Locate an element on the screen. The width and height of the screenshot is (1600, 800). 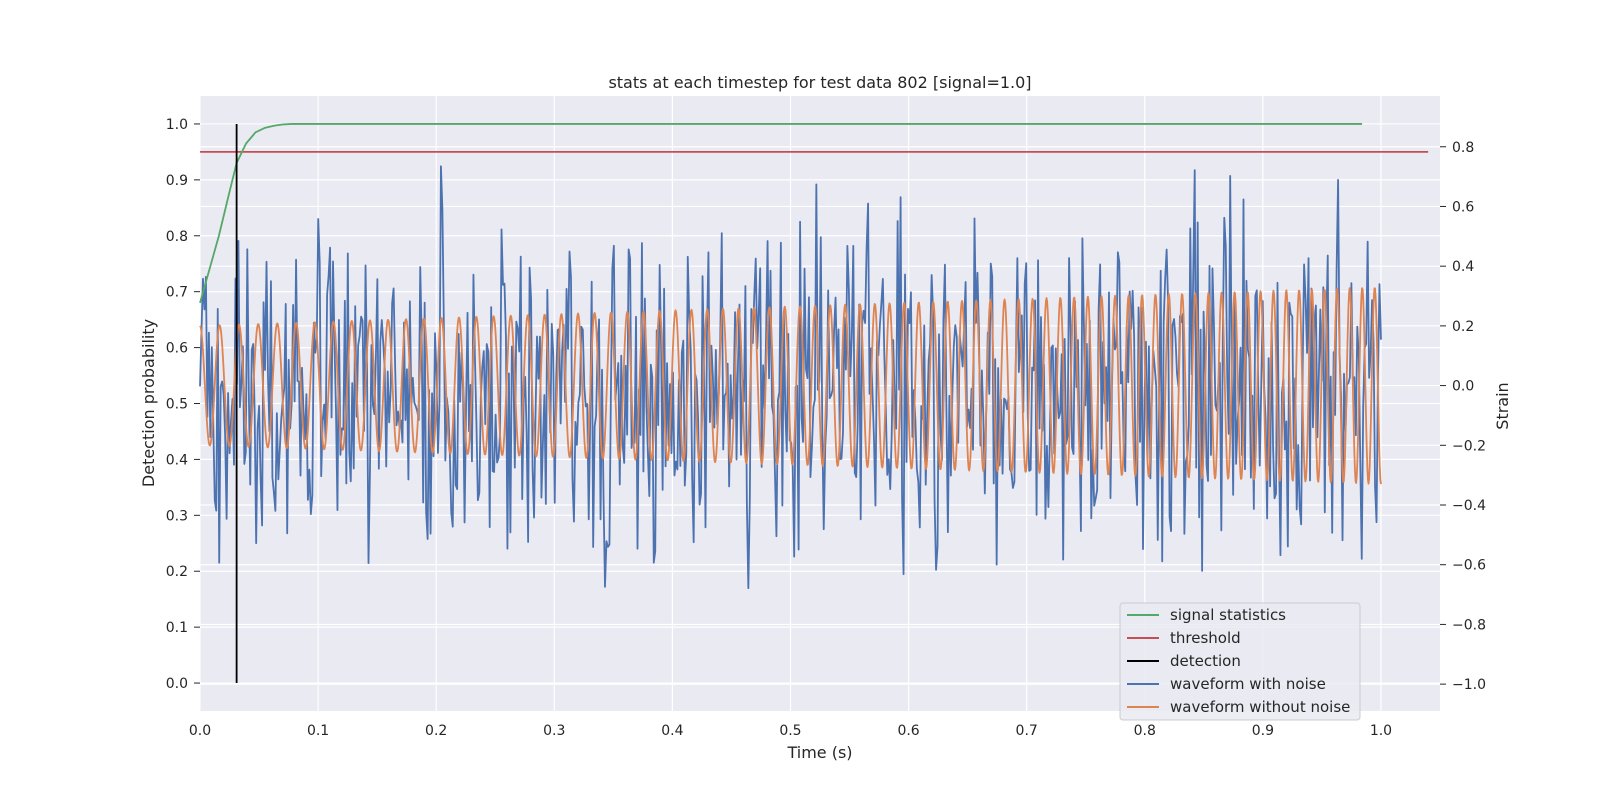
legend-label-threshold: threshold is located at coordinates (1205, 638).